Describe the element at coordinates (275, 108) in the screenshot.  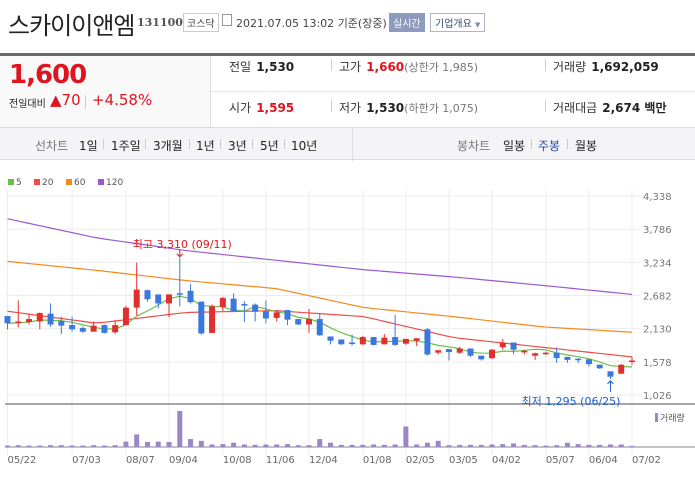
I see `value: 1,595` at that location.